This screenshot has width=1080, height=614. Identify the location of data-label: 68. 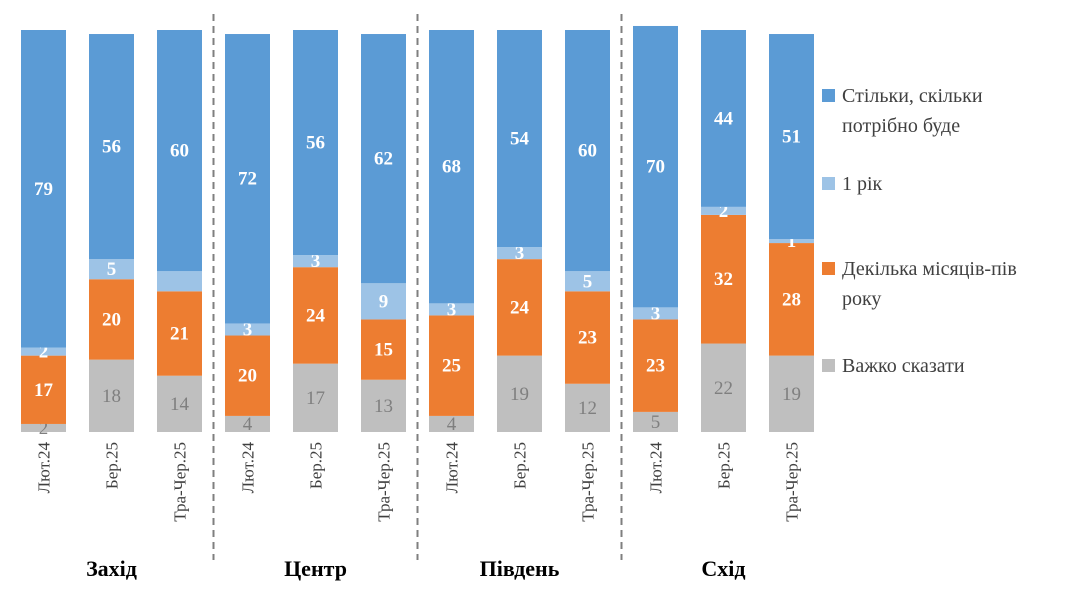
(451, 167).